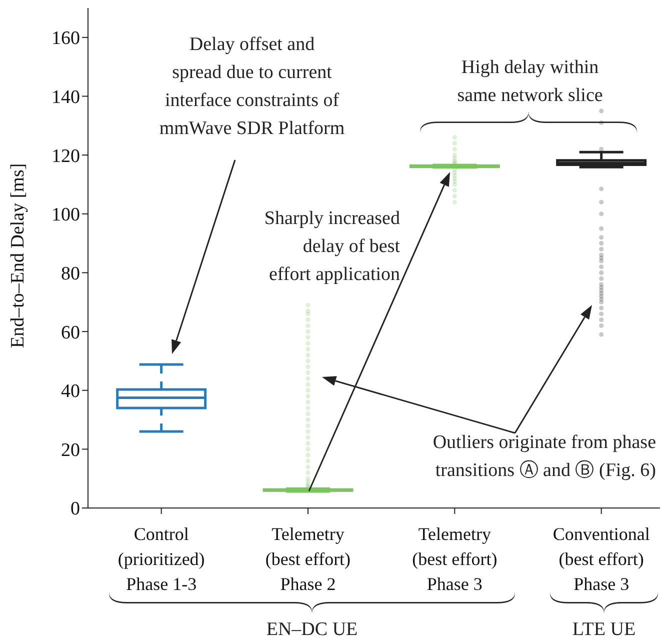  Describe the element at coordinates (161, 559) in the screenshot. I see `x-tick-label: Control (prioritized) Phase 1-3` at that location.